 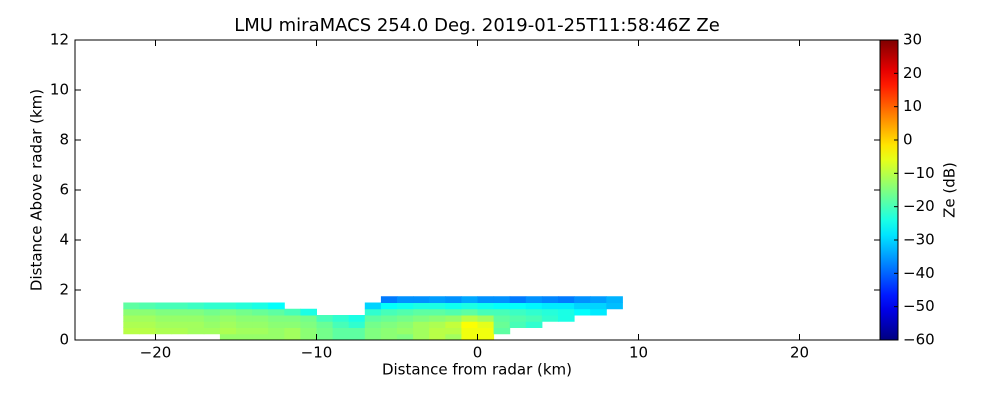 I want to click on x-tick-label: −10, so click(x=317, y=353).